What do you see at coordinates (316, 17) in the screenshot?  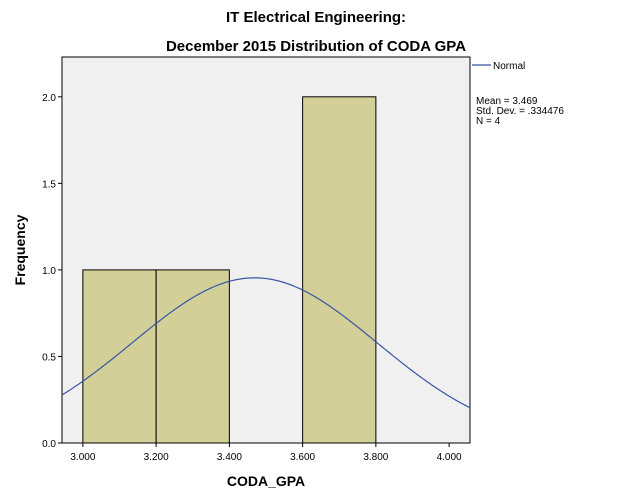 I see `chart-title-line-1: IT Electrical Engineering:` at bounding box center [316, 17].